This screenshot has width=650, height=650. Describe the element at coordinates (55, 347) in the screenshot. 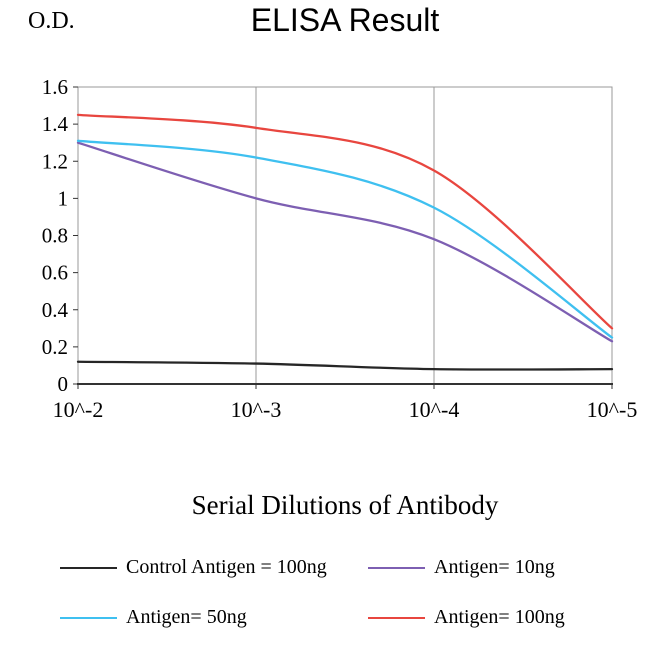

I see `y-tick-label: 0.2` at that location.